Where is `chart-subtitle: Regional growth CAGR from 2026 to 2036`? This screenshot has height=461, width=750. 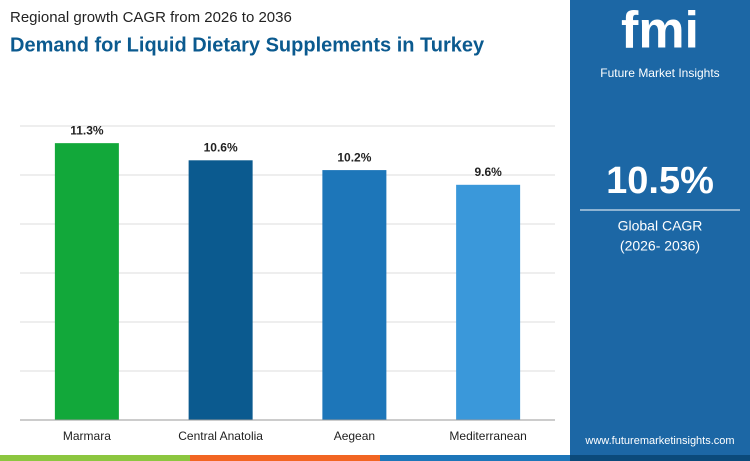 chart-subtitle: Regional growth CAGR from 2026 to 2036 is located at coordinates (151, 17).